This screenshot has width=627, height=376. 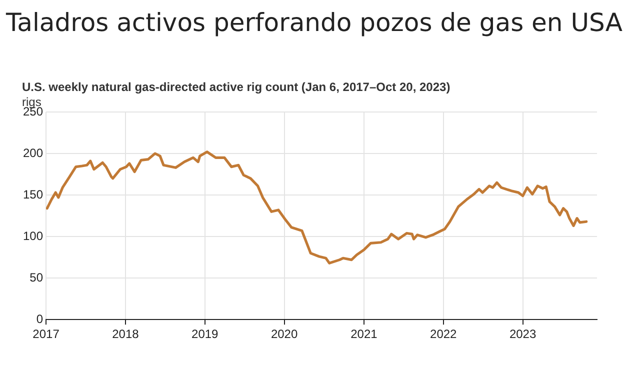 I want to click on x-tick-label: 2022, so click(x=444, y=334).